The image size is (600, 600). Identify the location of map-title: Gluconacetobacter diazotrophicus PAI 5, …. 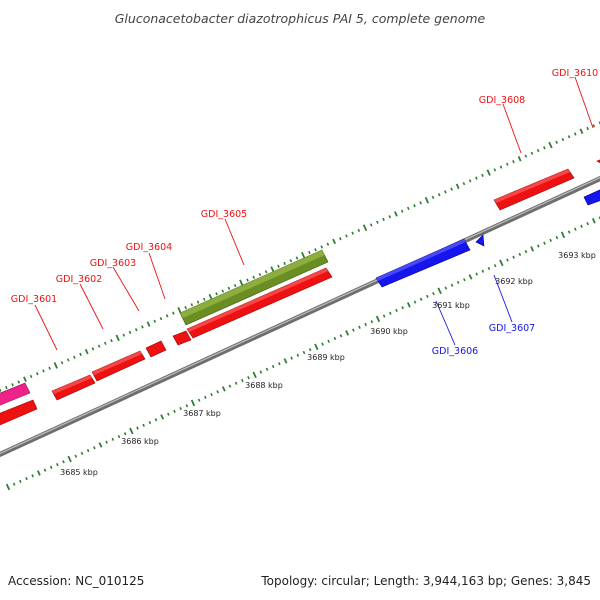
(300, 18).